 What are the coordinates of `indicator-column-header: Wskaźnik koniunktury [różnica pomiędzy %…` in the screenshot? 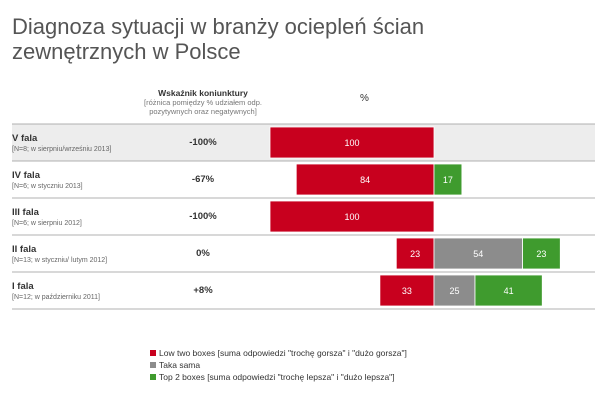 It's located at (203, 102).